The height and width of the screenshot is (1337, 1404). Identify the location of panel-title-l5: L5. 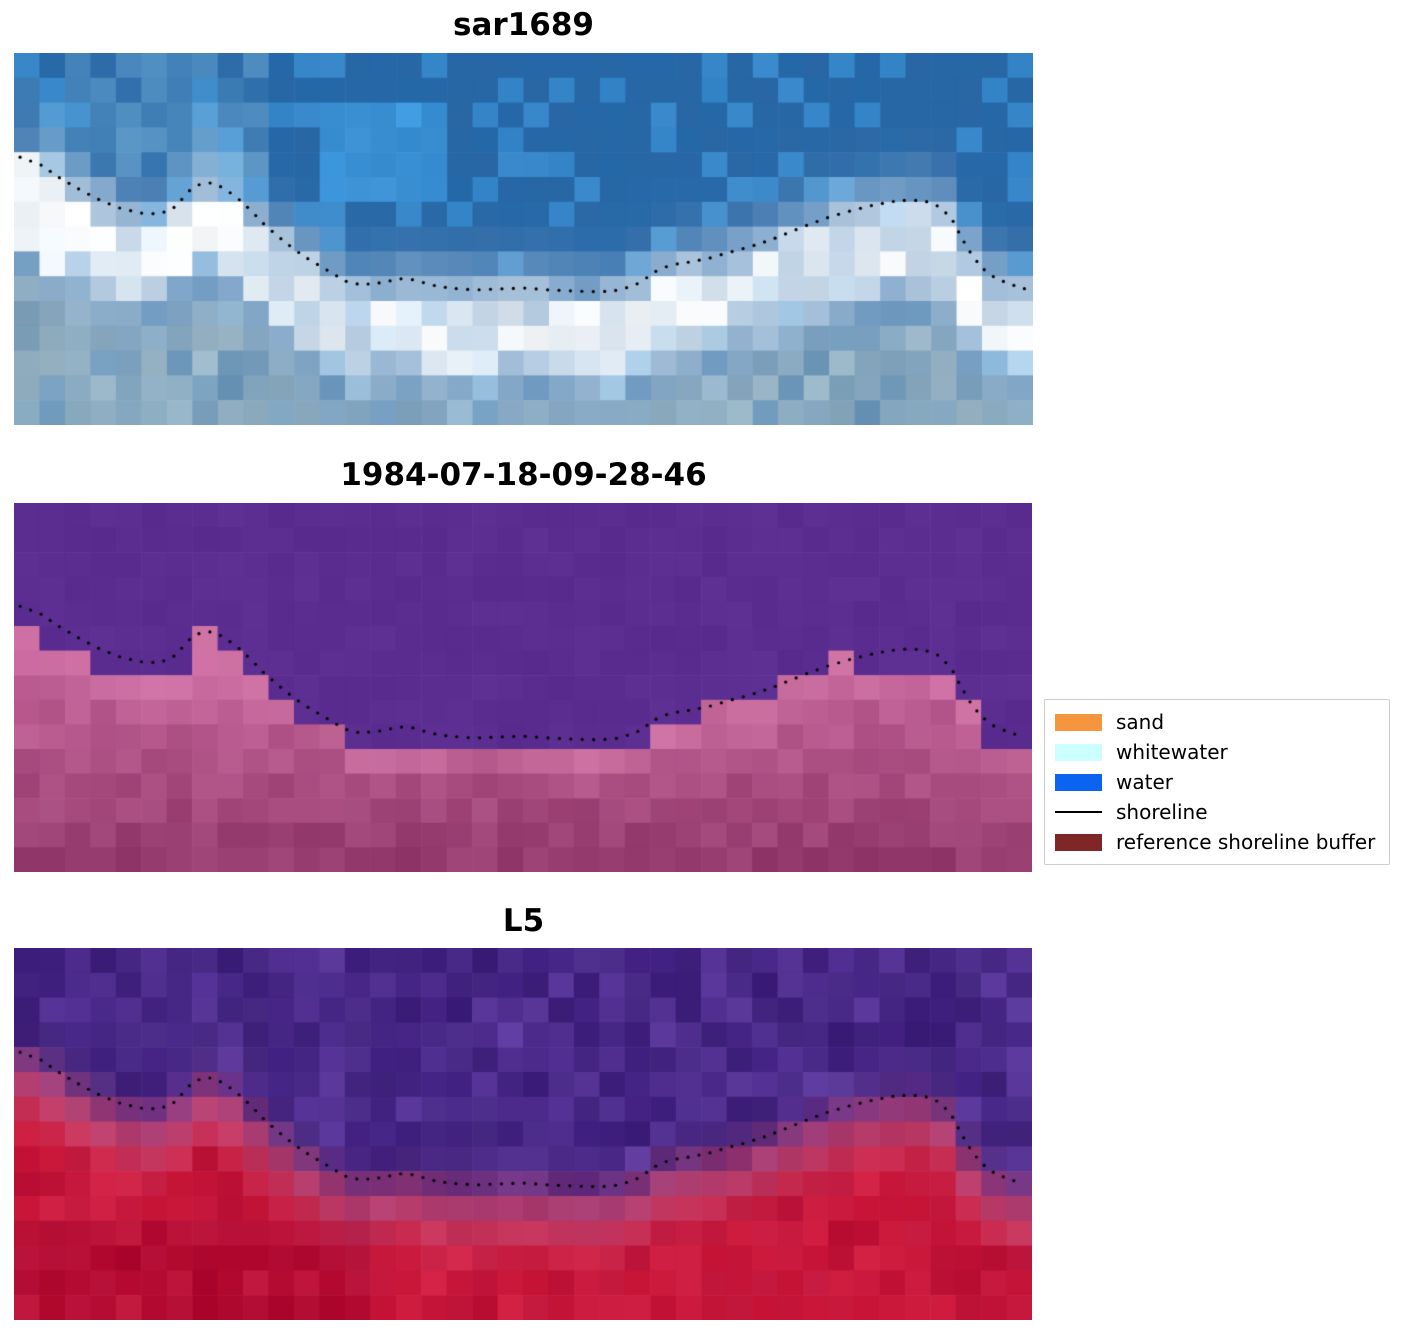
(523, 921).